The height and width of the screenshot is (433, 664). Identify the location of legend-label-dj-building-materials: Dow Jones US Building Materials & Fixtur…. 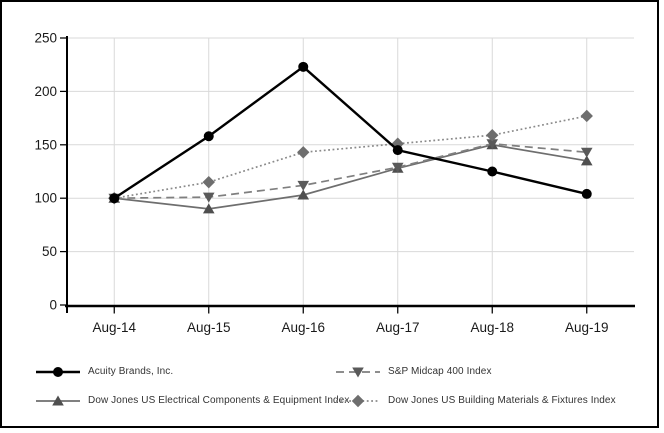
(502, 400).